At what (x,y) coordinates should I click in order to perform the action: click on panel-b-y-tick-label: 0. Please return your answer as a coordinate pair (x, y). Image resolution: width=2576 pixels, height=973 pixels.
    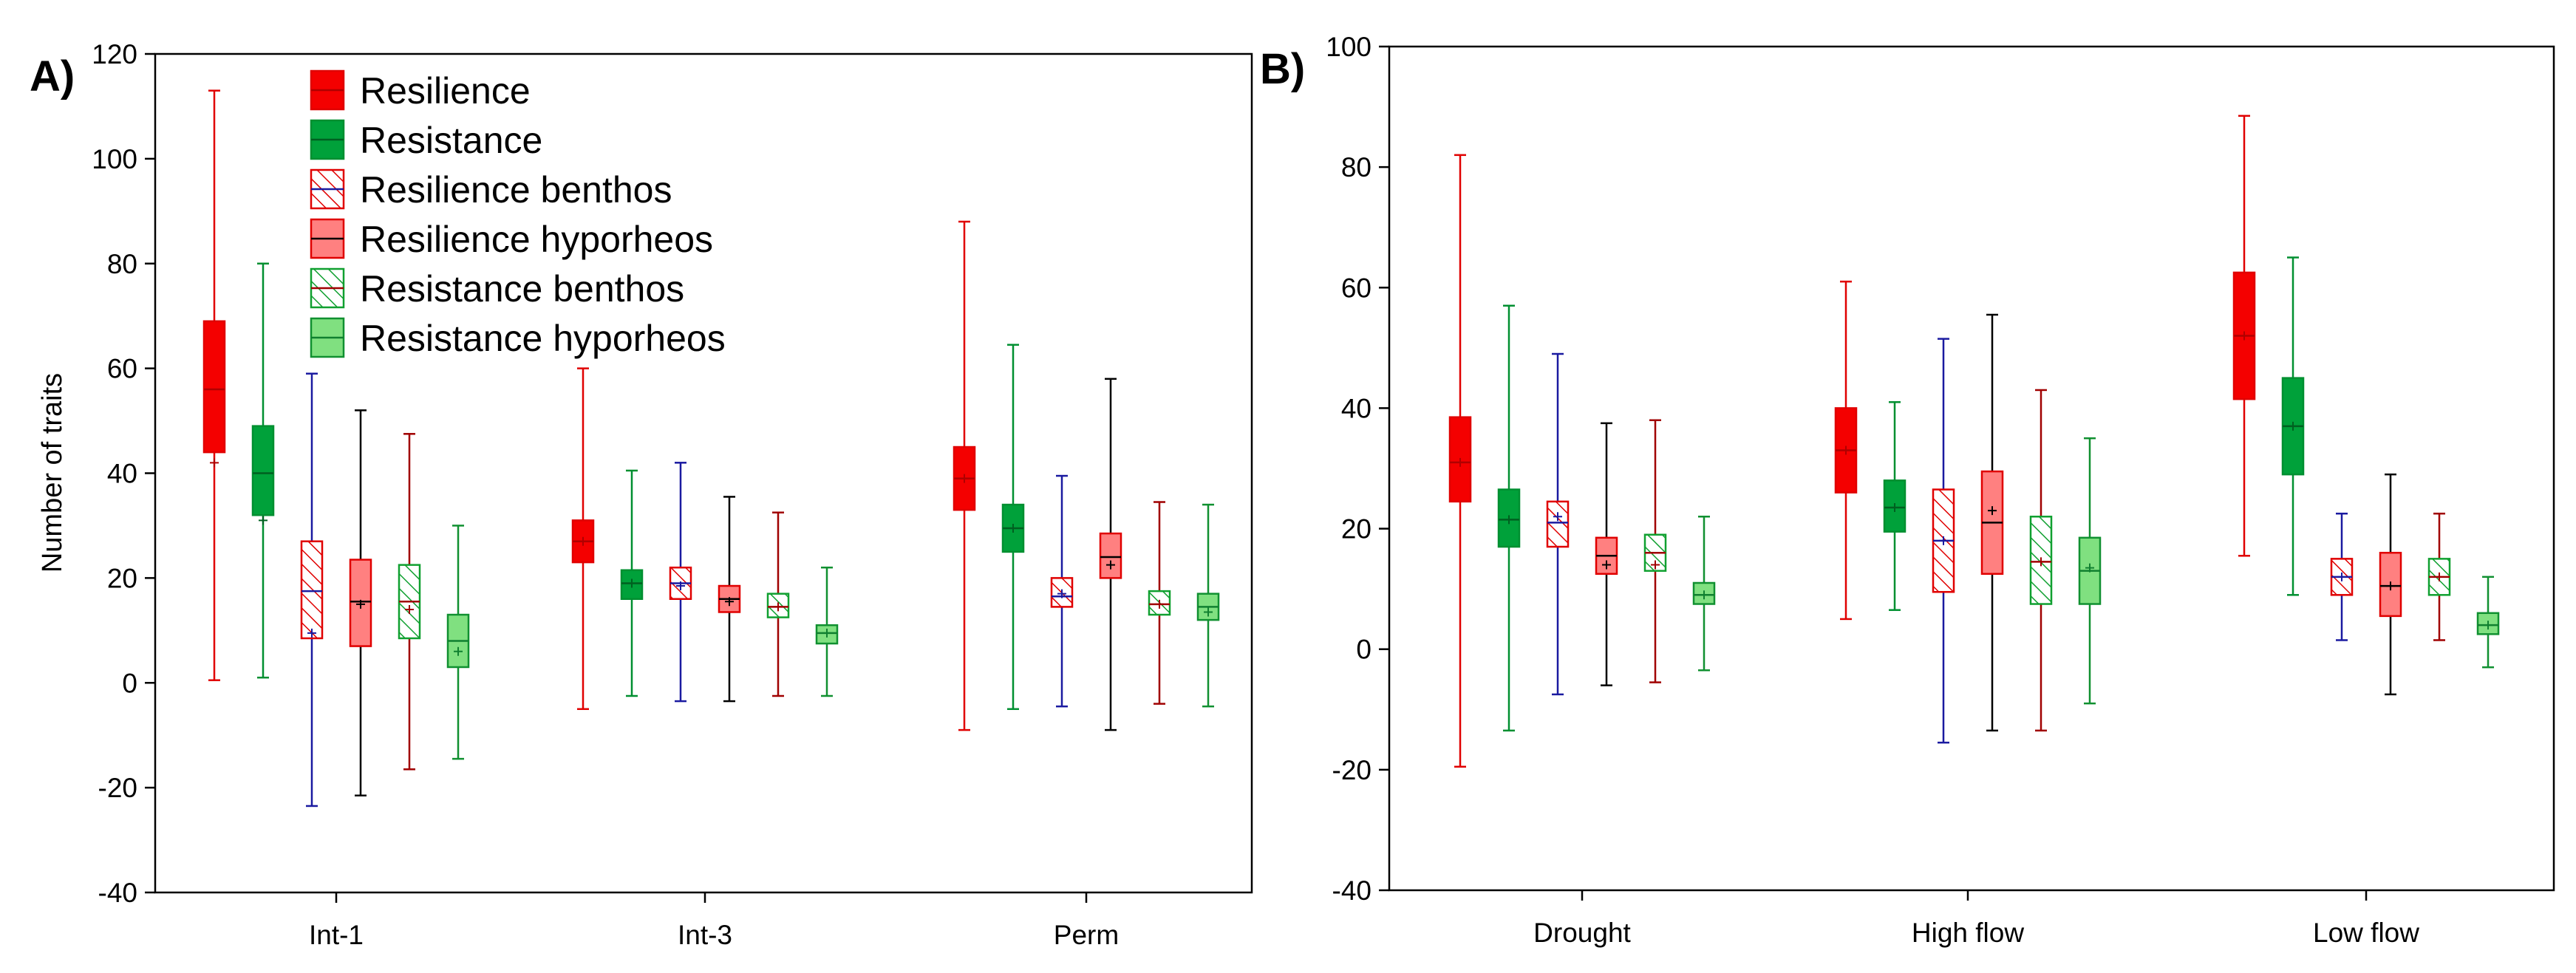
    Looking at the image, I should click on (1364, 650).